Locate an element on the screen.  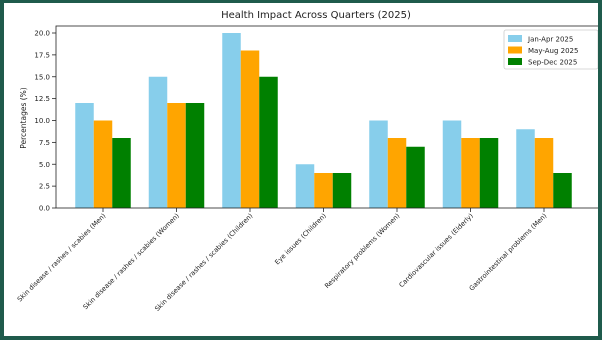
y-axis-label: Percentages (%) is located at coordinates (23, 118).